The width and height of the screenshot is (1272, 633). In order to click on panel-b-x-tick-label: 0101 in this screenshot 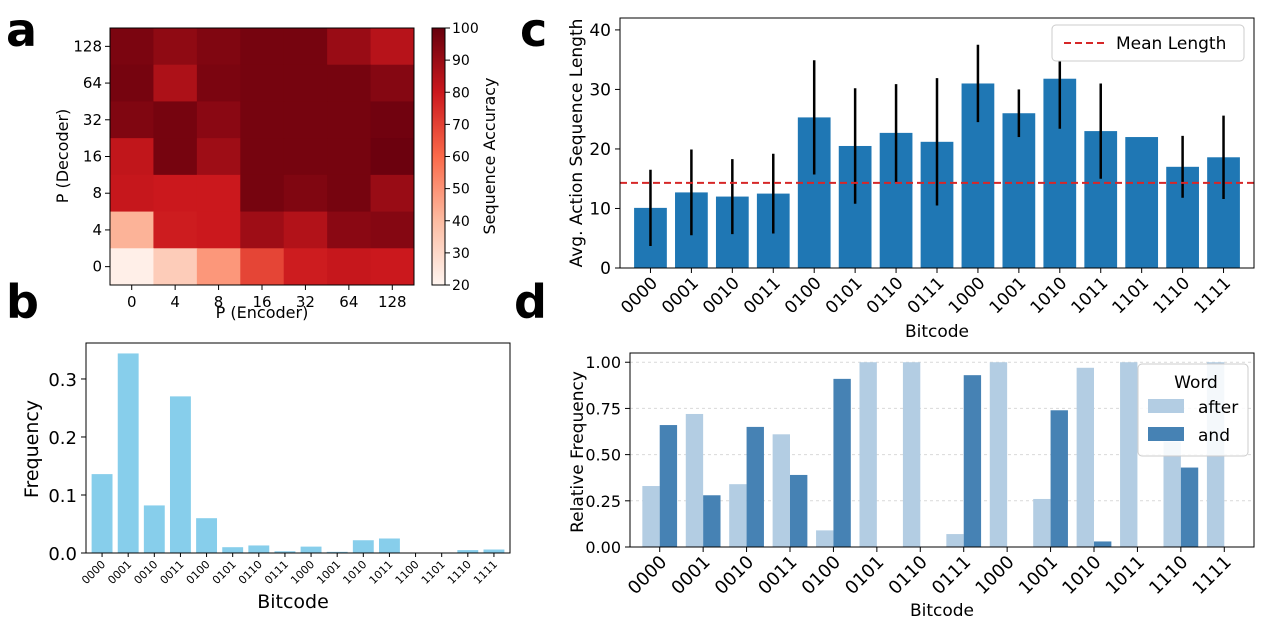, I will do `click(224, 572)`.